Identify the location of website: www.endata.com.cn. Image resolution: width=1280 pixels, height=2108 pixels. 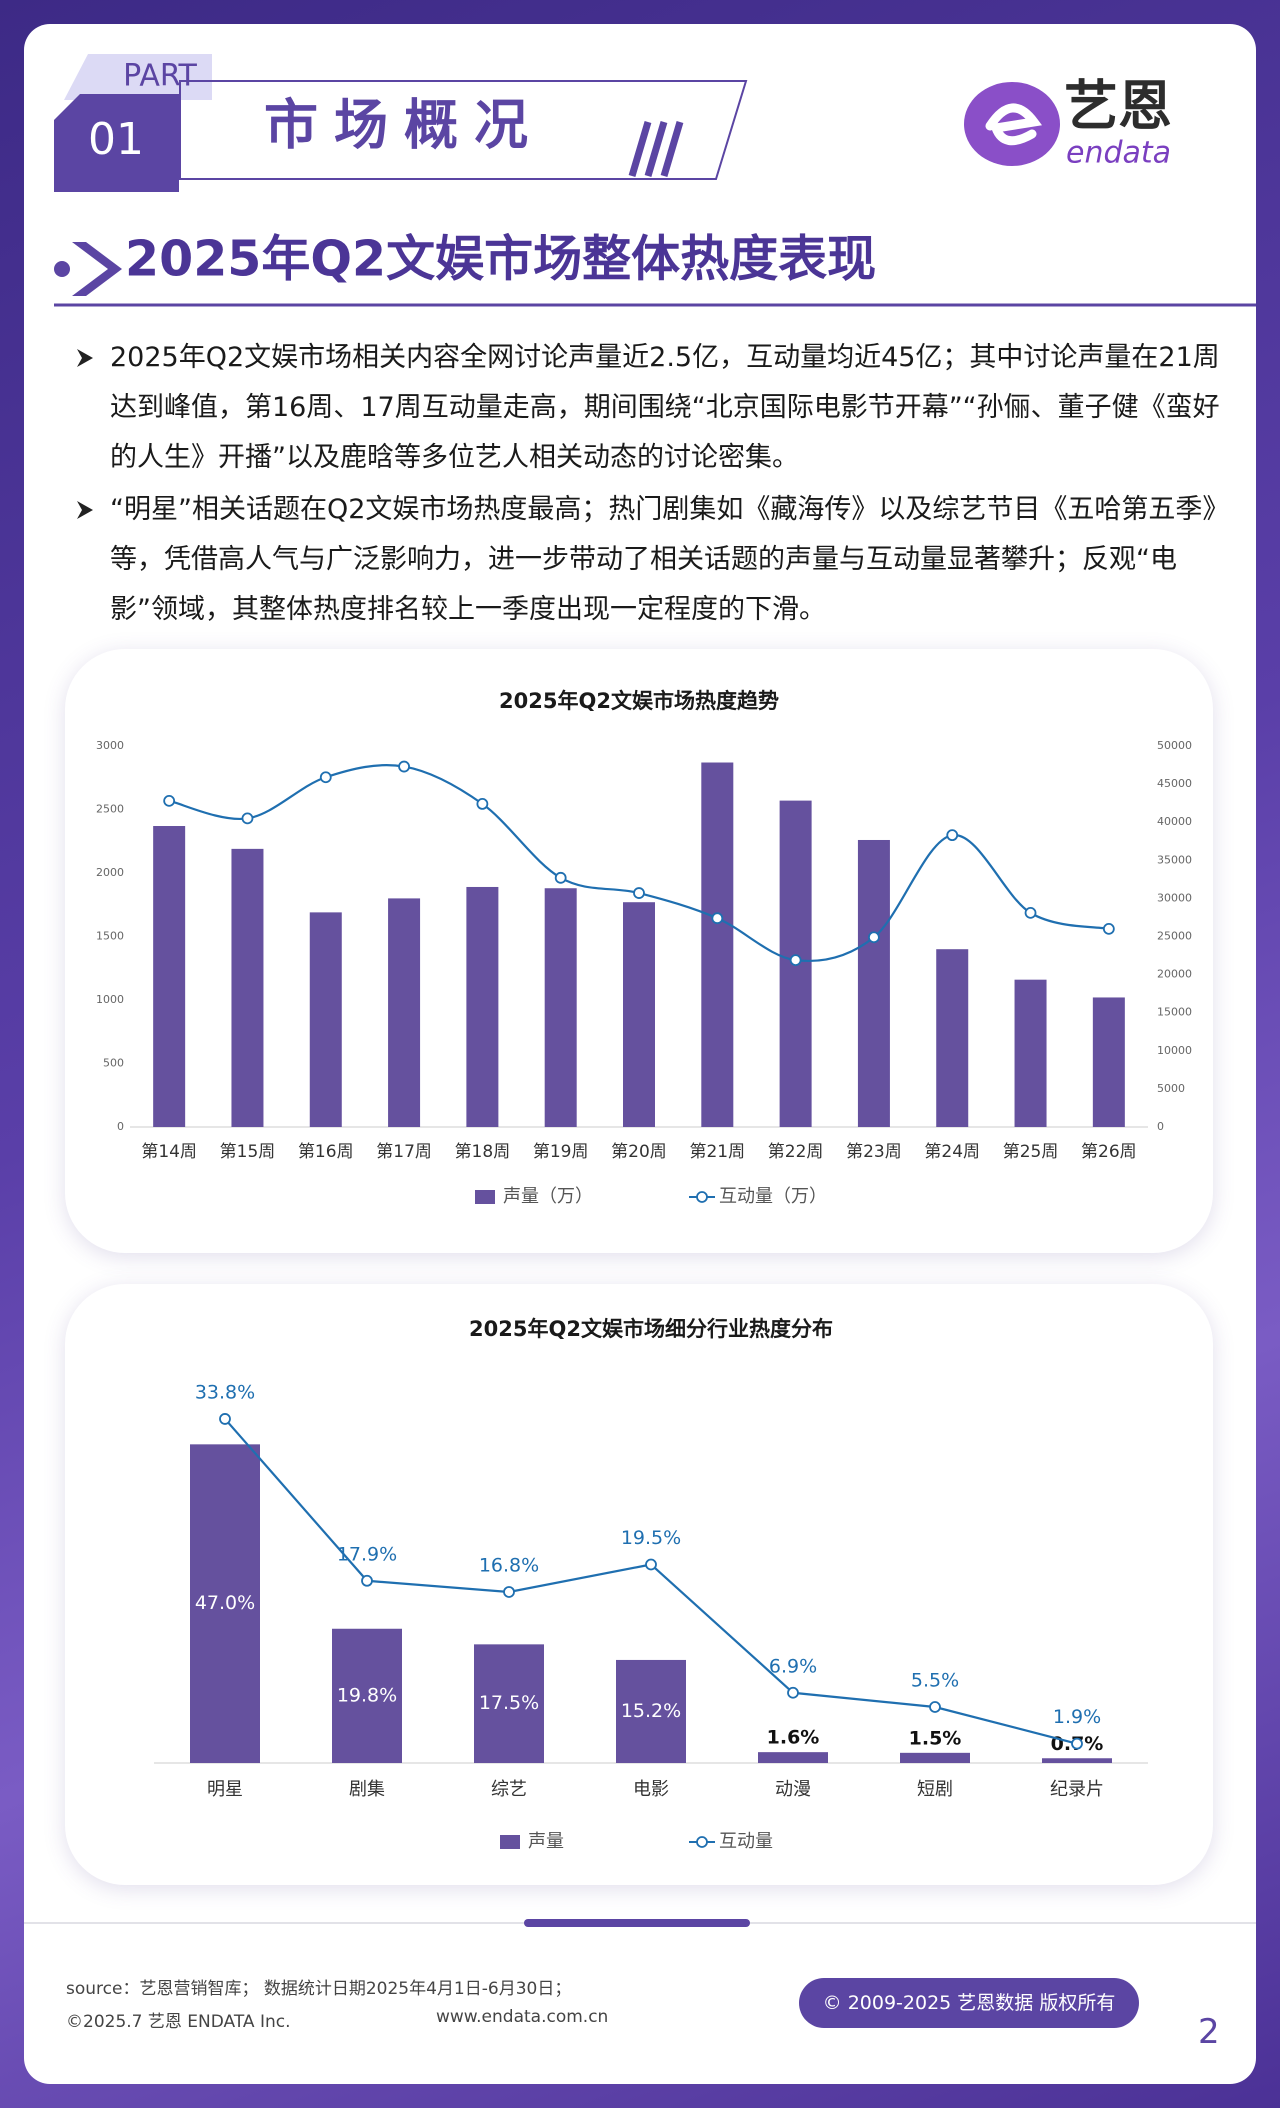
(522, 2017).